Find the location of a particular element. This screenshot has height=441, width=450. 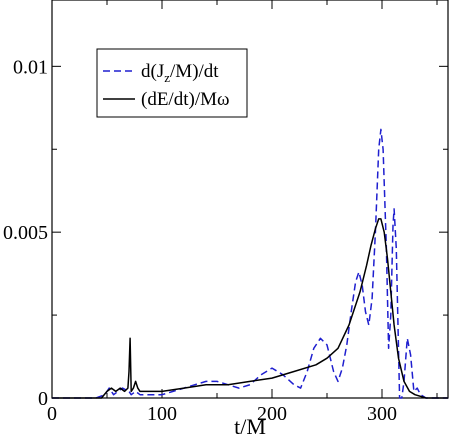

y-tick-label: 0 is located at coordinates (43, 399).